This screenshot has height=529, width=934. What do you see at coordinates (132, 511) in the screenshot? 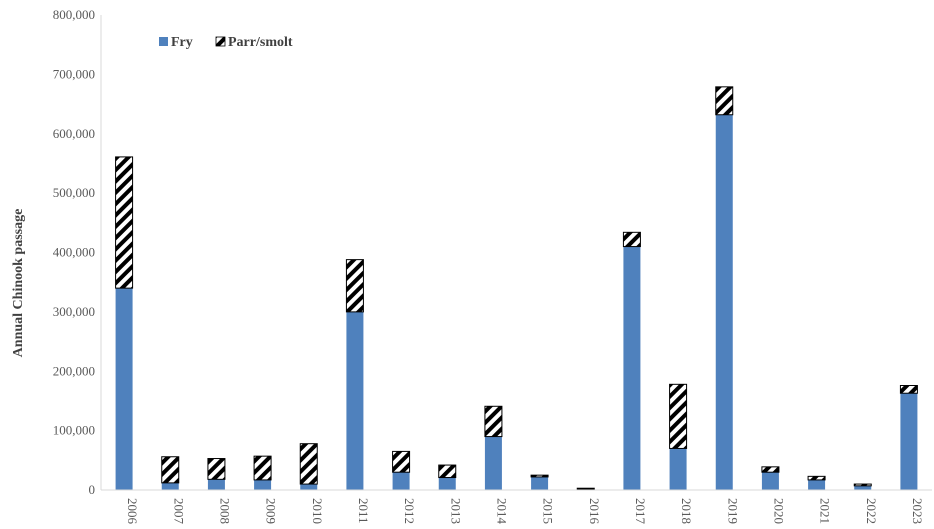
I see `x-tick-label: 2006` at bounding box center [132, 511].